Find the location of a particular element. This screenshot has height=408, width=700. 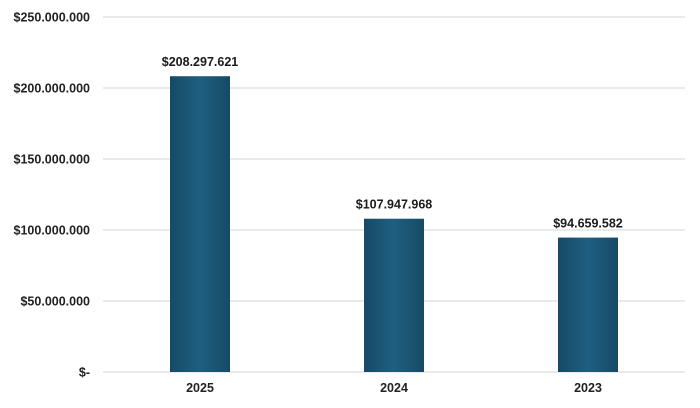

y-tick-label: $250.000.000 is located at coordinates (52, 18).